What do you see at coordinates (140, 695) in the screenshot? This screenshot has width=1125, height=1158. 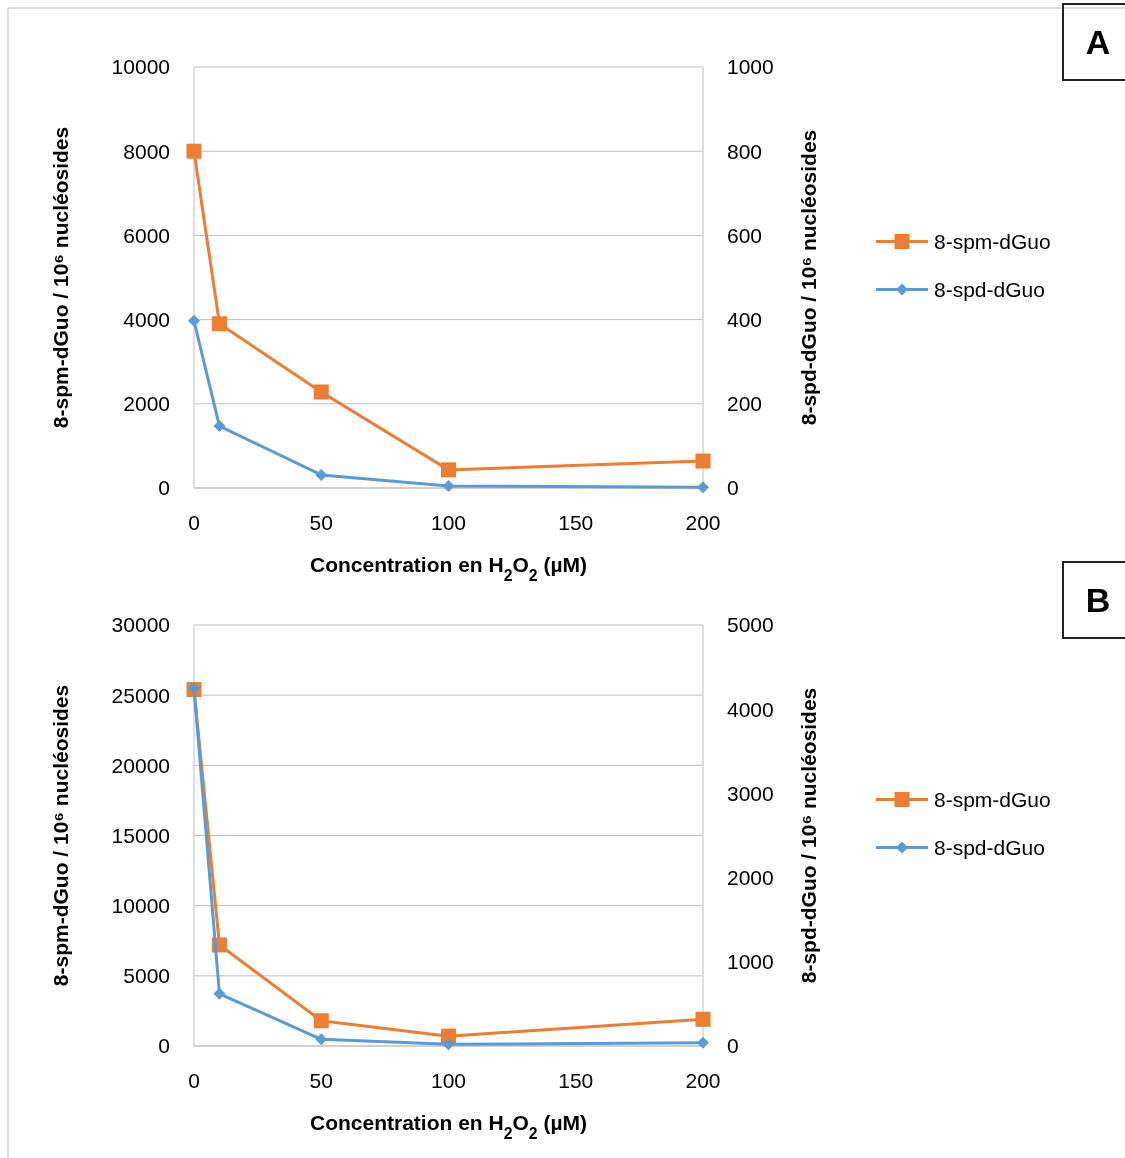 I see `y-tick-label: 25000` at bounding box center [140, 695].